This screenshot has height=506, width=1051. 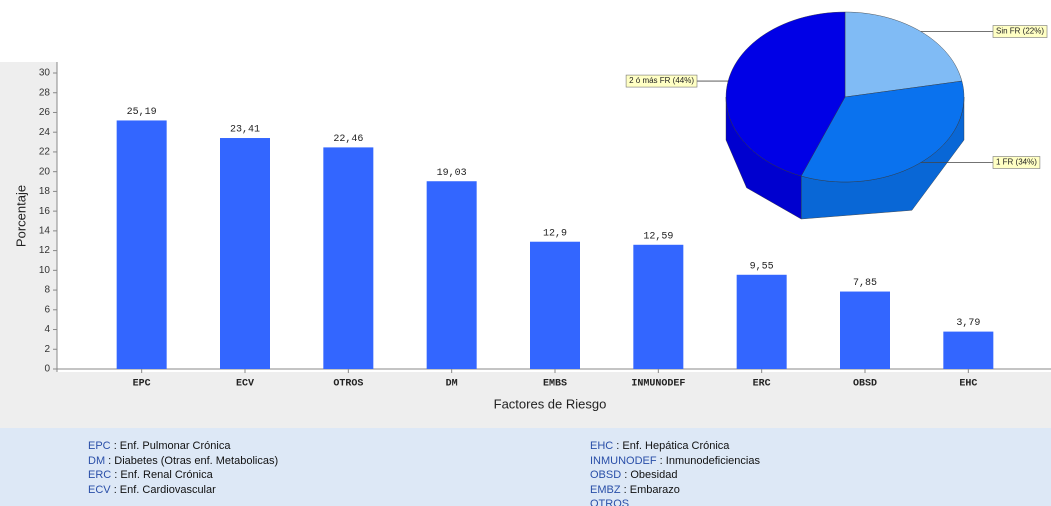 What do you see at coordinates (555, 233) in the screenshot?
I see `bar-value-label: 12,9` at bounding box center [555, 233].